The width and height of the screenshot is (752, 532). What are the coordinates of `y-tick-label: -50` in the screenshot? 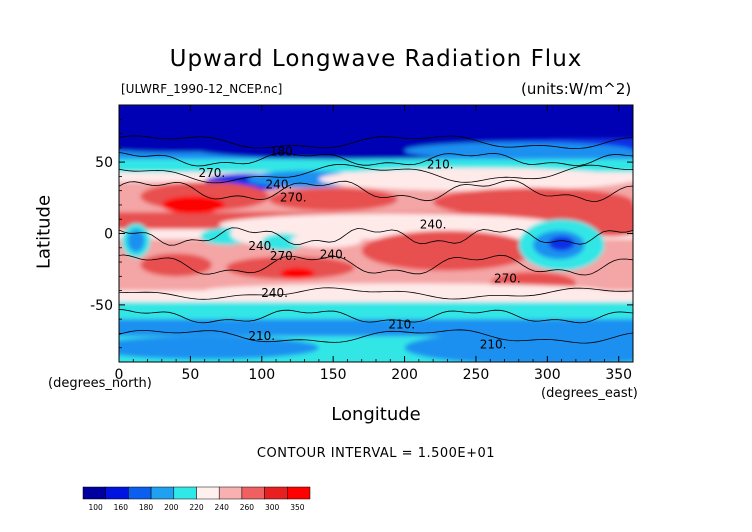 It's located at (101, 306).